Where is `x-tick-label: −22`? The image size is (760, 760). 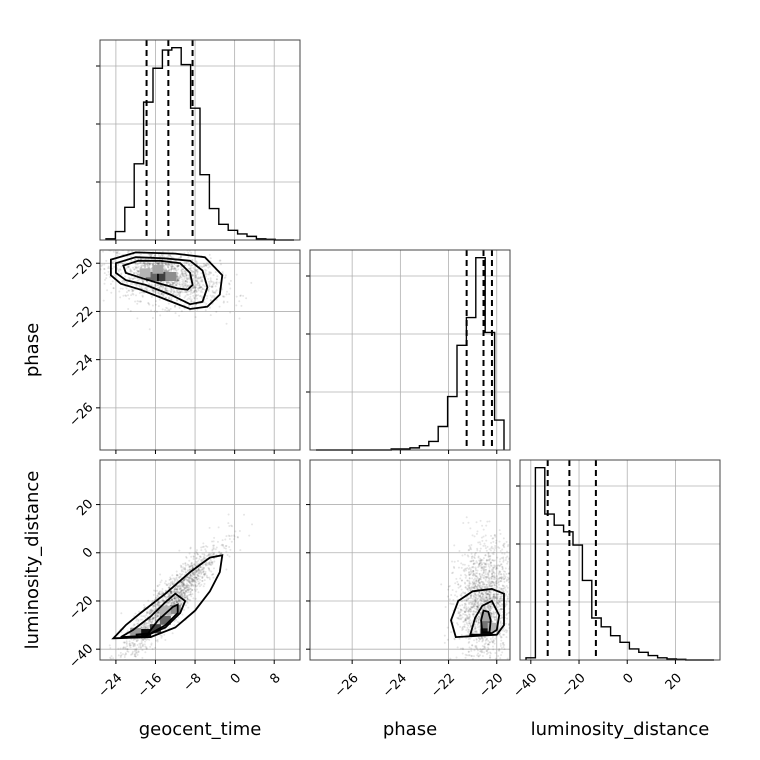 x-tick-label: −22 is located at coordinates (443, 686).